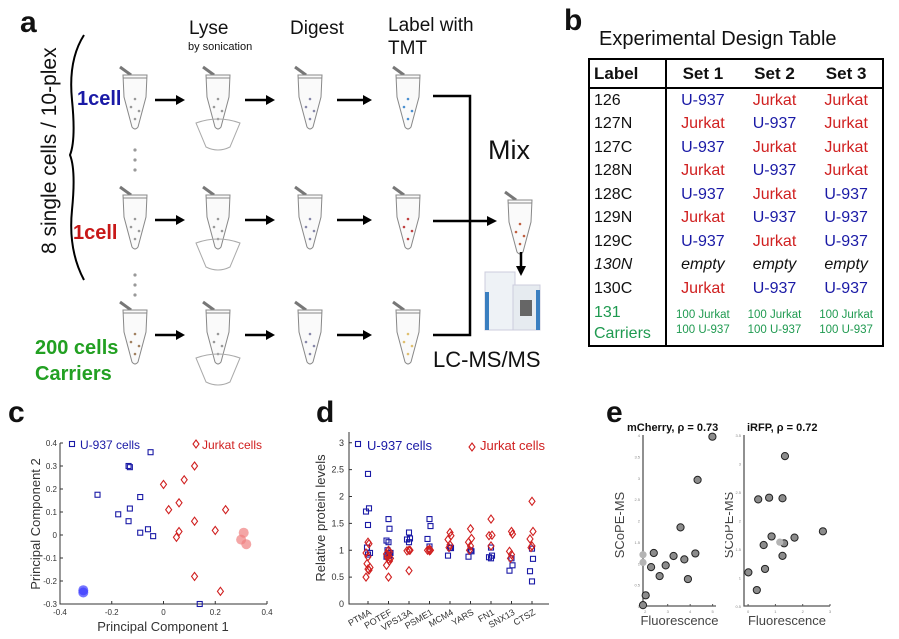 Image resolution: width=899 pixels, height=639 pixels. What do you see at coordinates (607, 312) in the screenshot?
I see `carrier-tag: 131` at bounding box center [607, 312].